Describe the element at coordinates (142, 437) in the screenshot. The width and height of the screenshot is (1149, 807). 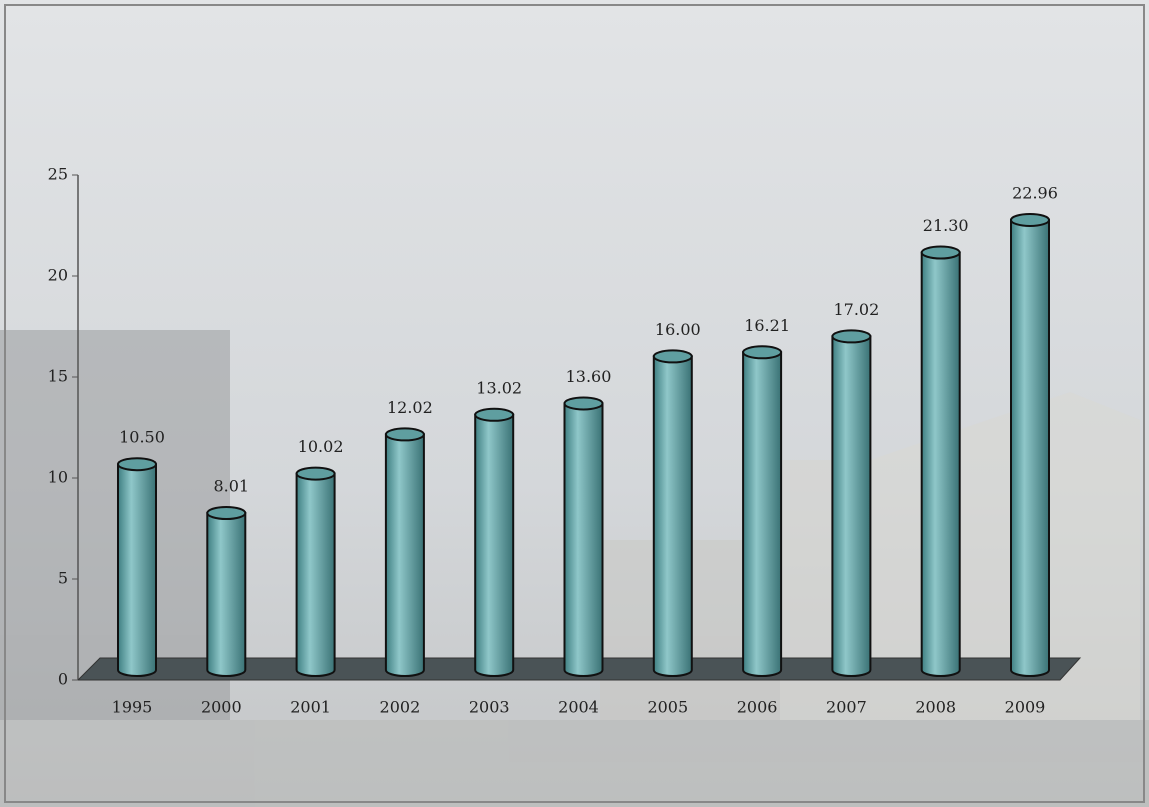
I see `value-label: 10.50` at that location.